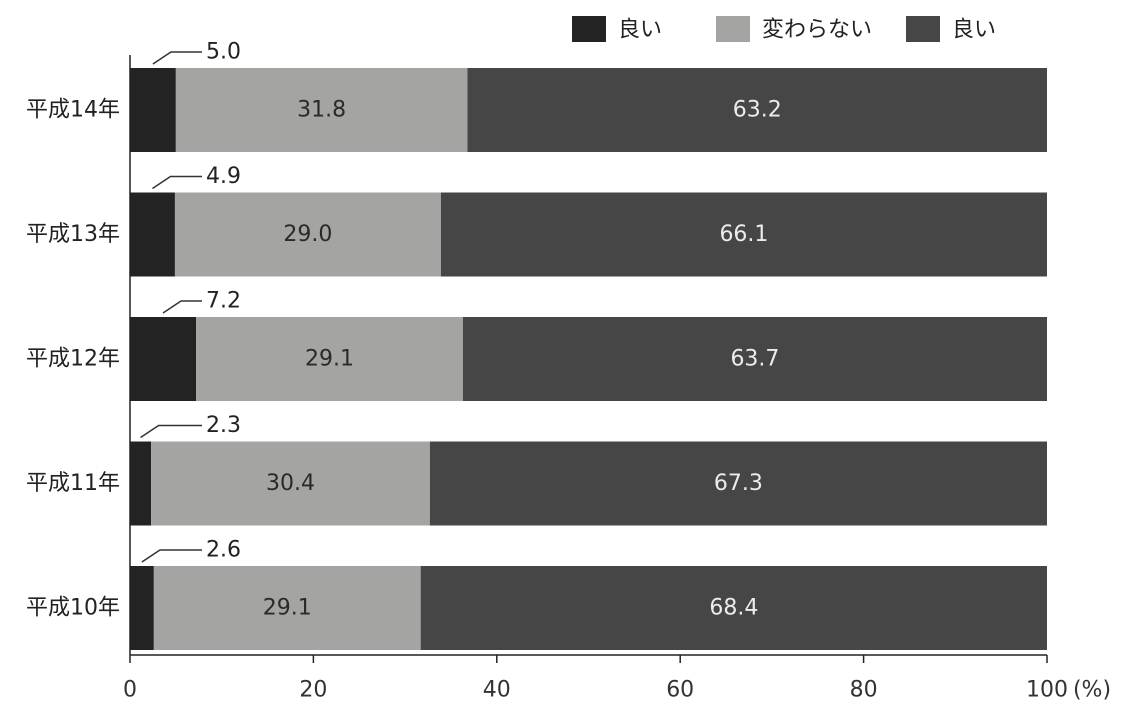 This screenshot has height=704, width=1132. Describe the element at coordinates (223, 550) in the screenshot. I see `value-label: 2.6` at that location.